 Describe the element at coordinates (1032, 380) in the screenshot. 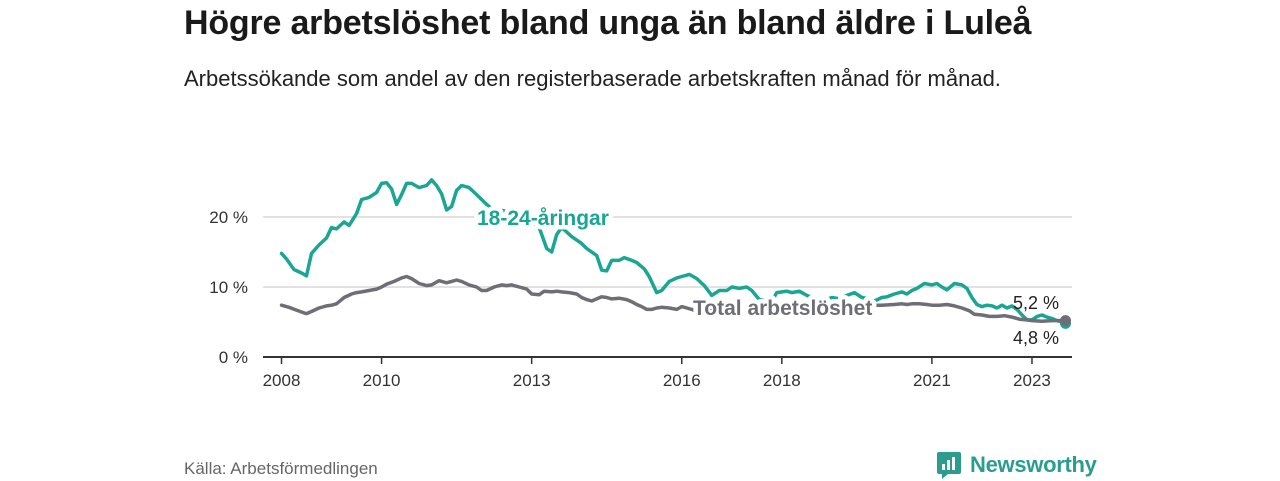

I see `x-tick-label: 2023` at that location.